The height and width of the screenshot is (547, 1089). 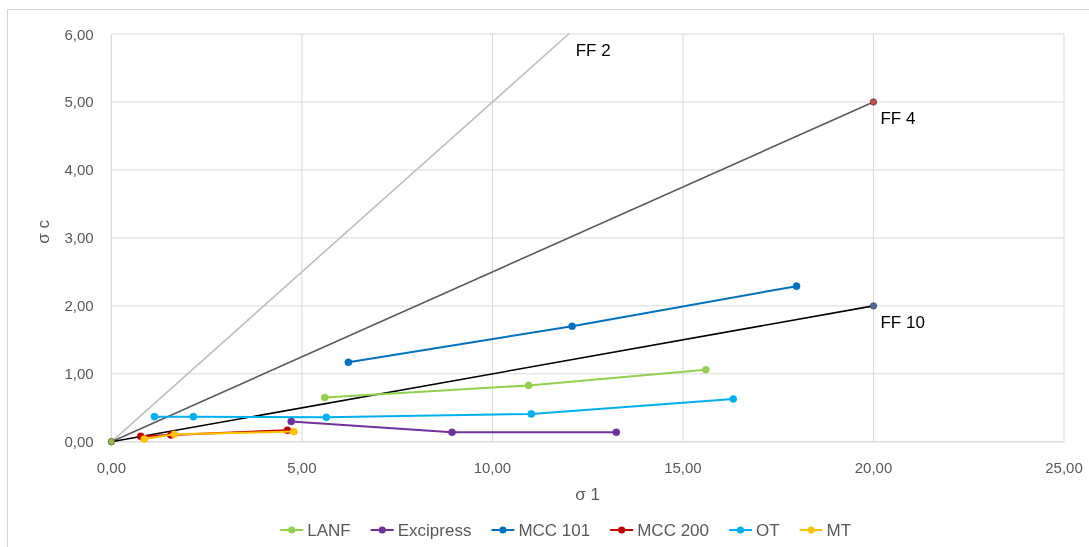 I want to click on x-tick-label: 5,00, so click(x=302, y=467).